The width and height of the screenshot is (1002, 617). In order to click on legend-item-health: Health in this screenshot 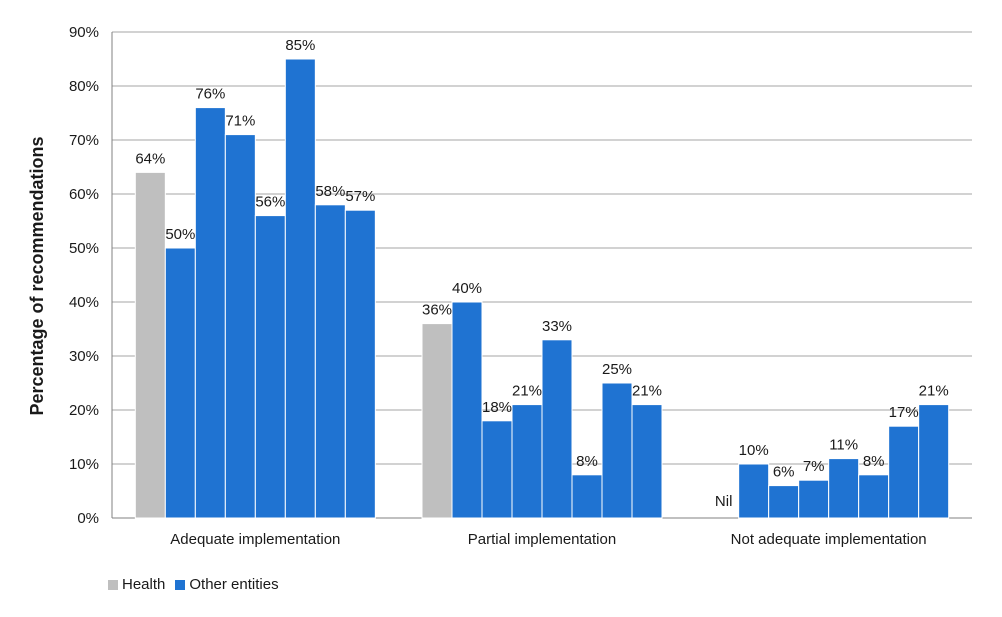, I will do `click(136, 584)`.